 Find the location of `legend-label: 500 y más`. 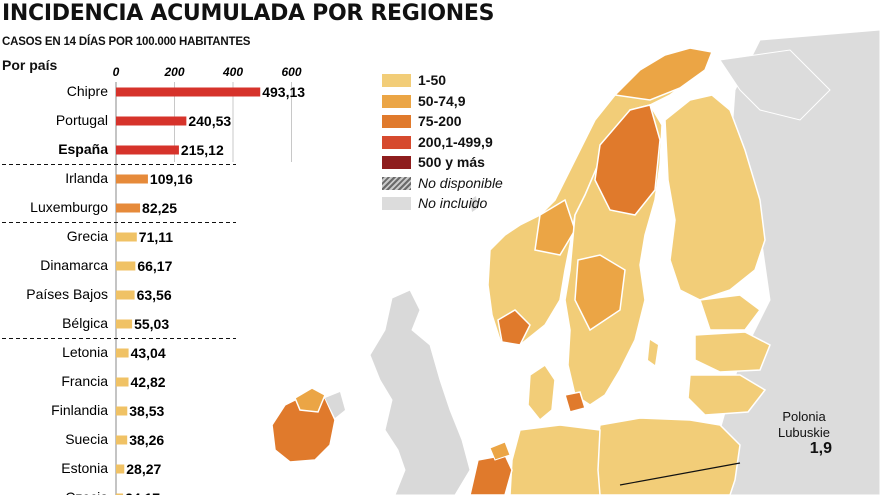

legend-label: 500 y más is located at coordinates (451, 162).